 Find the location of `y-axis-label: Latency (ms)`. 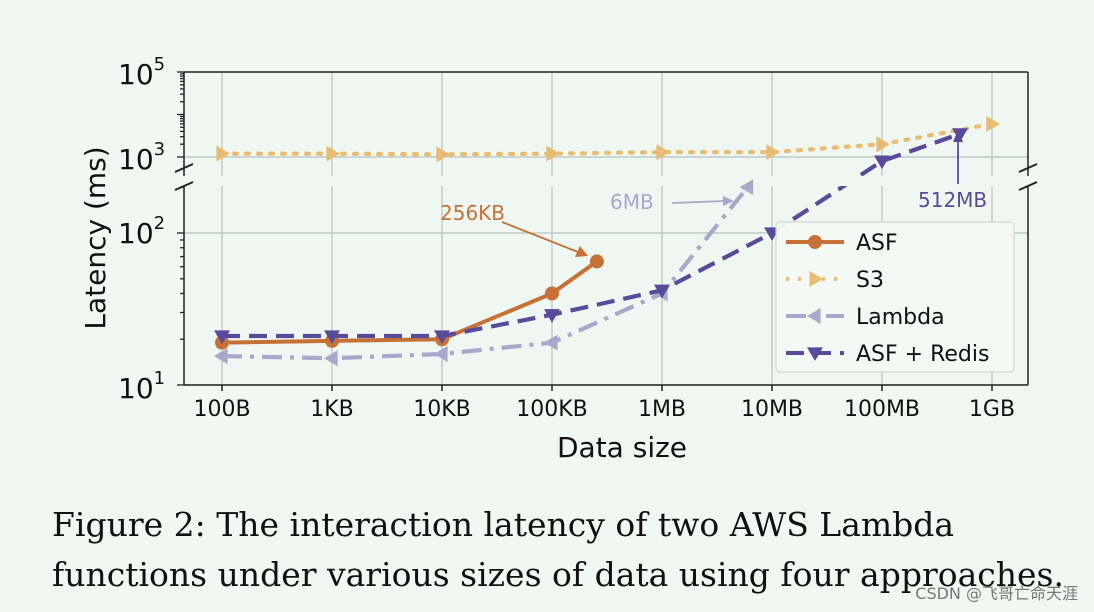

y-axis-label: Latency (ms) is located at coordinates (95, 237).